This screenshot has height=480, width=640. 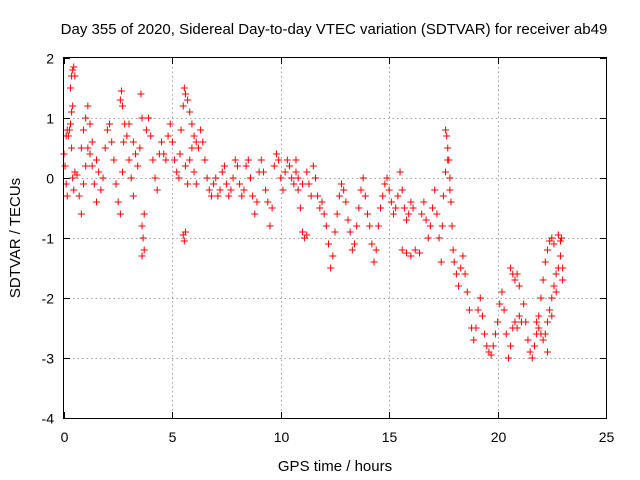 I want to click on x-tick-label: 15, so click(x=390, y=437).